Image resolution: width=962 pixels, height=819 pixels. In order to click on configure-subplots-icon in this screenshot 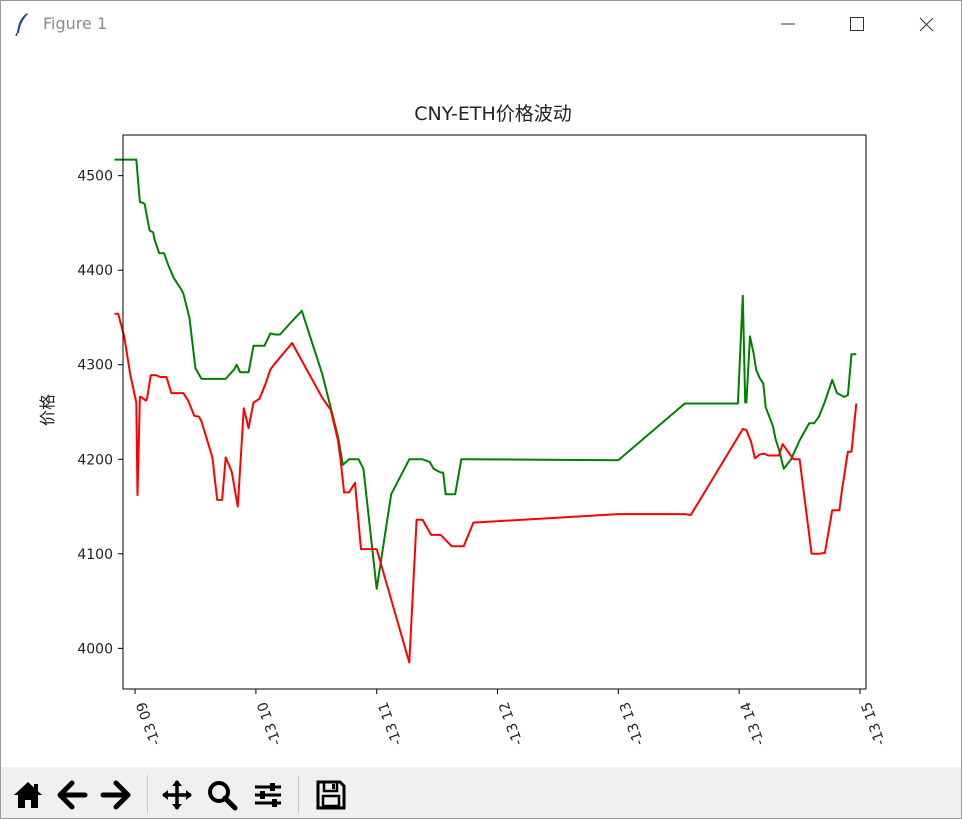, I will do `click(268, 795)`.